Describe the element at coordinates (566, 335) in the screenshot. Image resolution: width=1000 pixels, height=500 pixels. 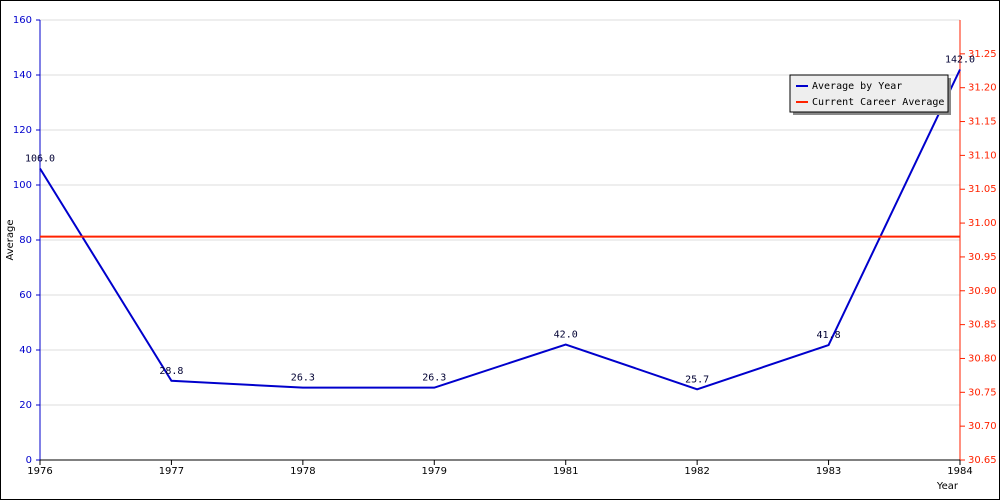
I see `data-label: 42.0` at that location.